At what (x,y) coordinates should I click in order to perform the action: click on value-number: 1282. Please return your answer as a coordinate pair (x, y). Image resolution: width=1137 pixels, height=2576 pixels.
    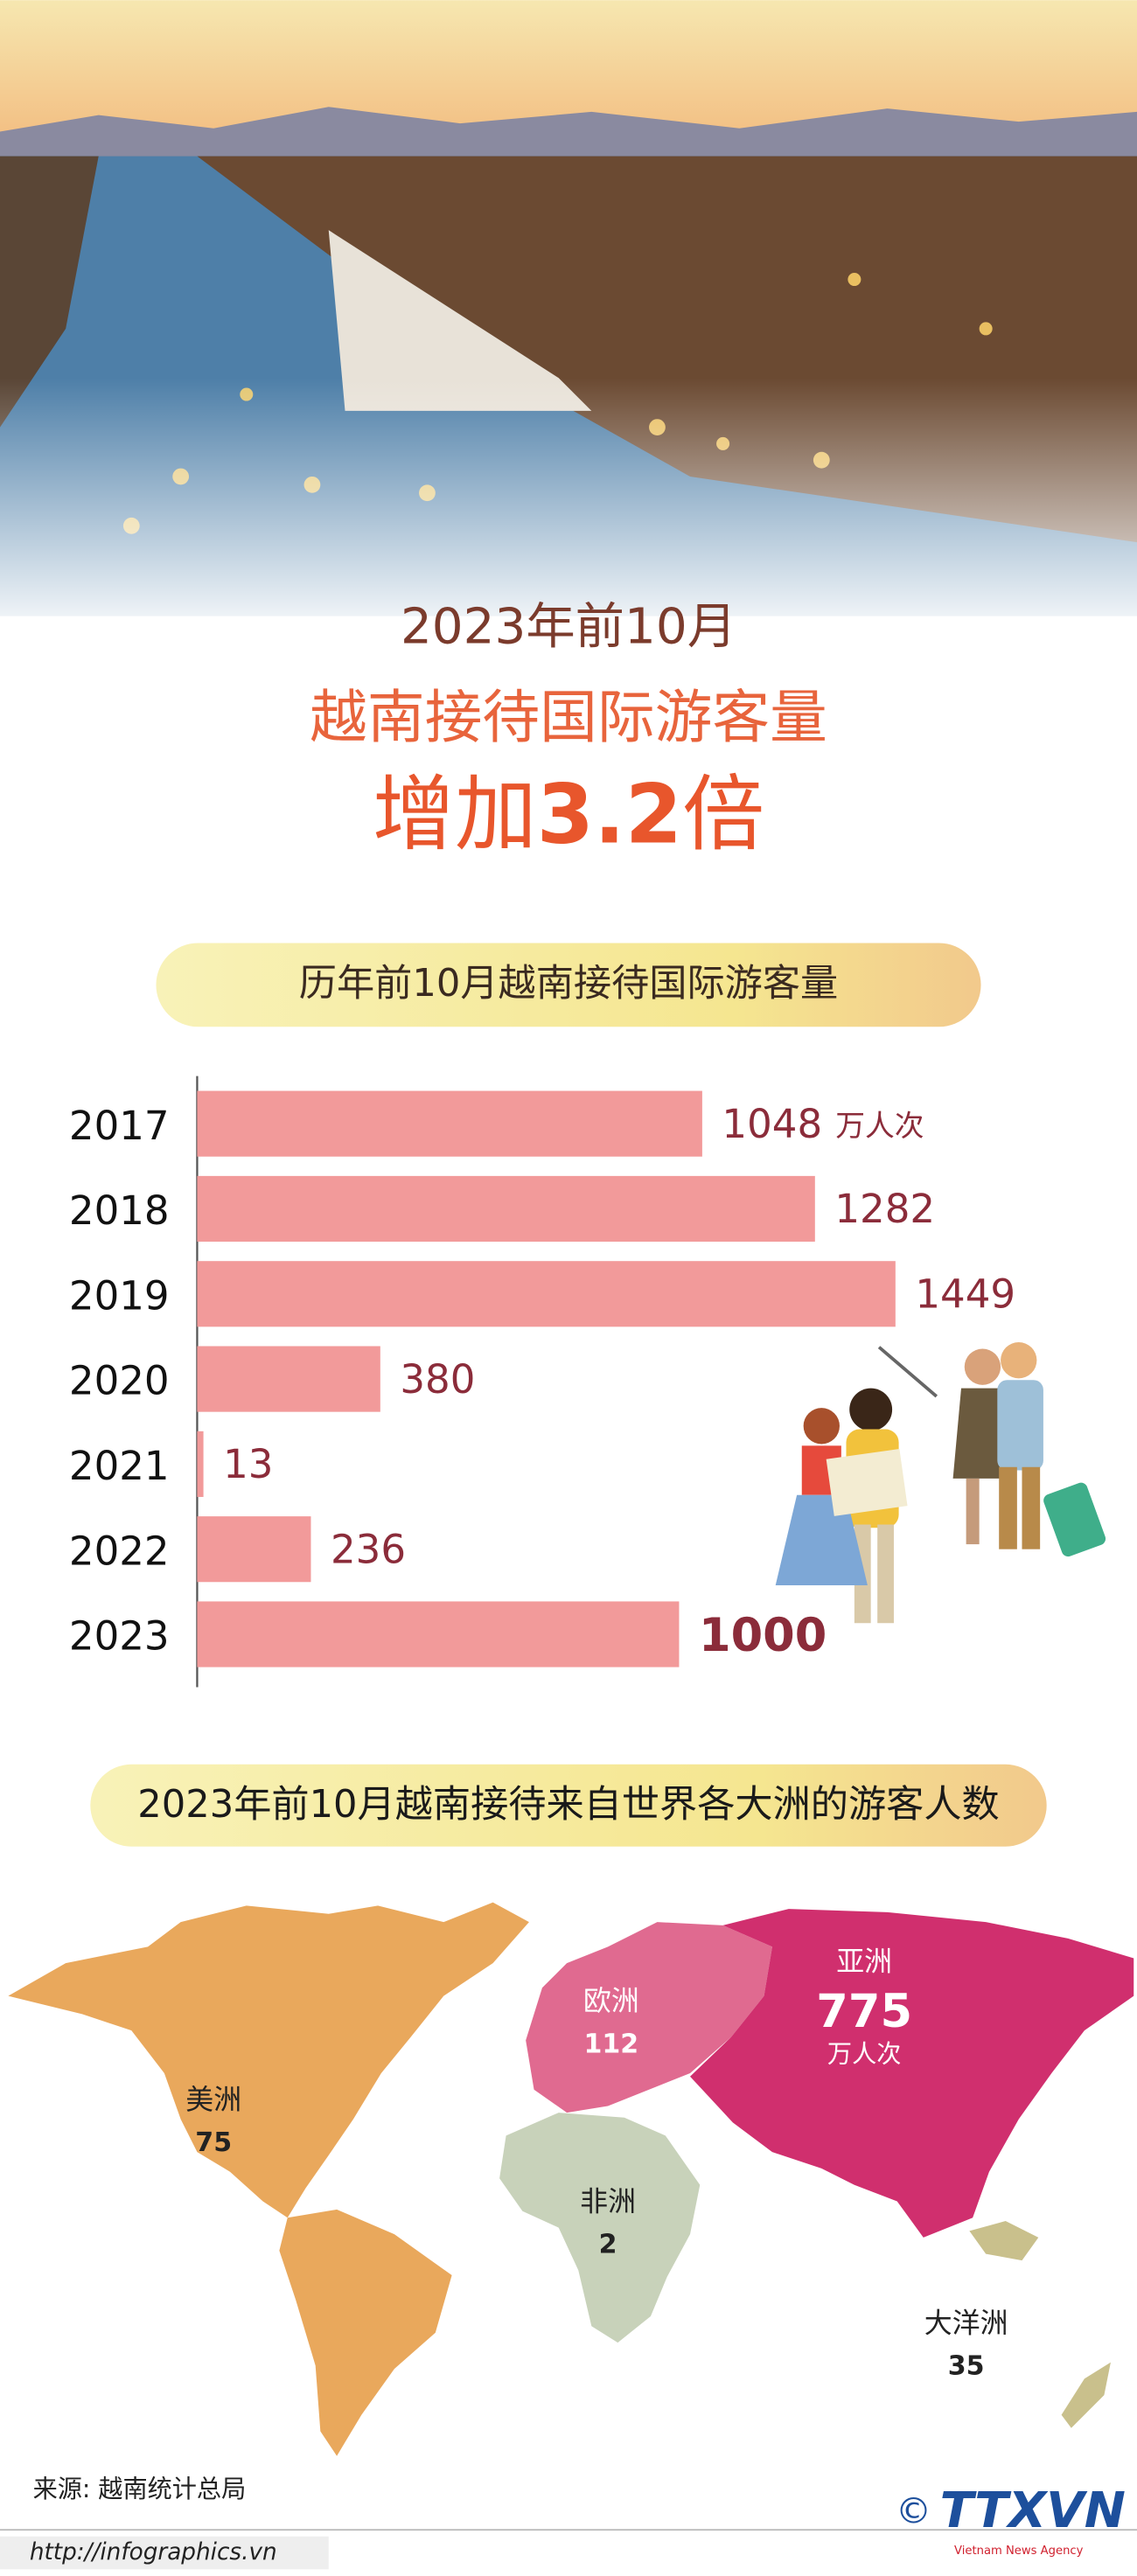
    Looking at the image, I should click on (884, 1209).